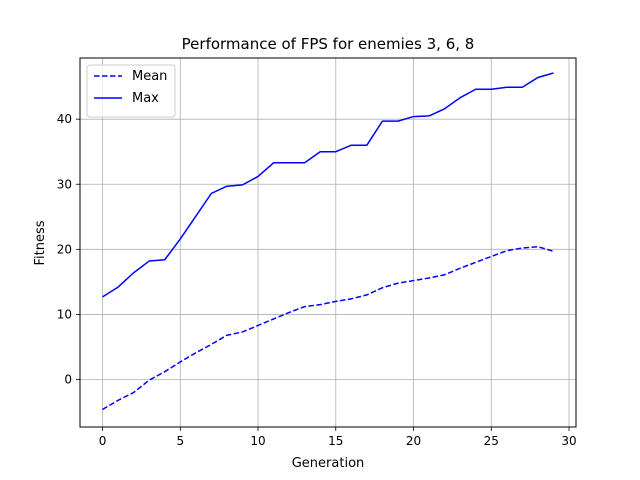  Describe the element at coordinates (568, 441) in the screenshot. I see `x-tick-label: 30` at that location.